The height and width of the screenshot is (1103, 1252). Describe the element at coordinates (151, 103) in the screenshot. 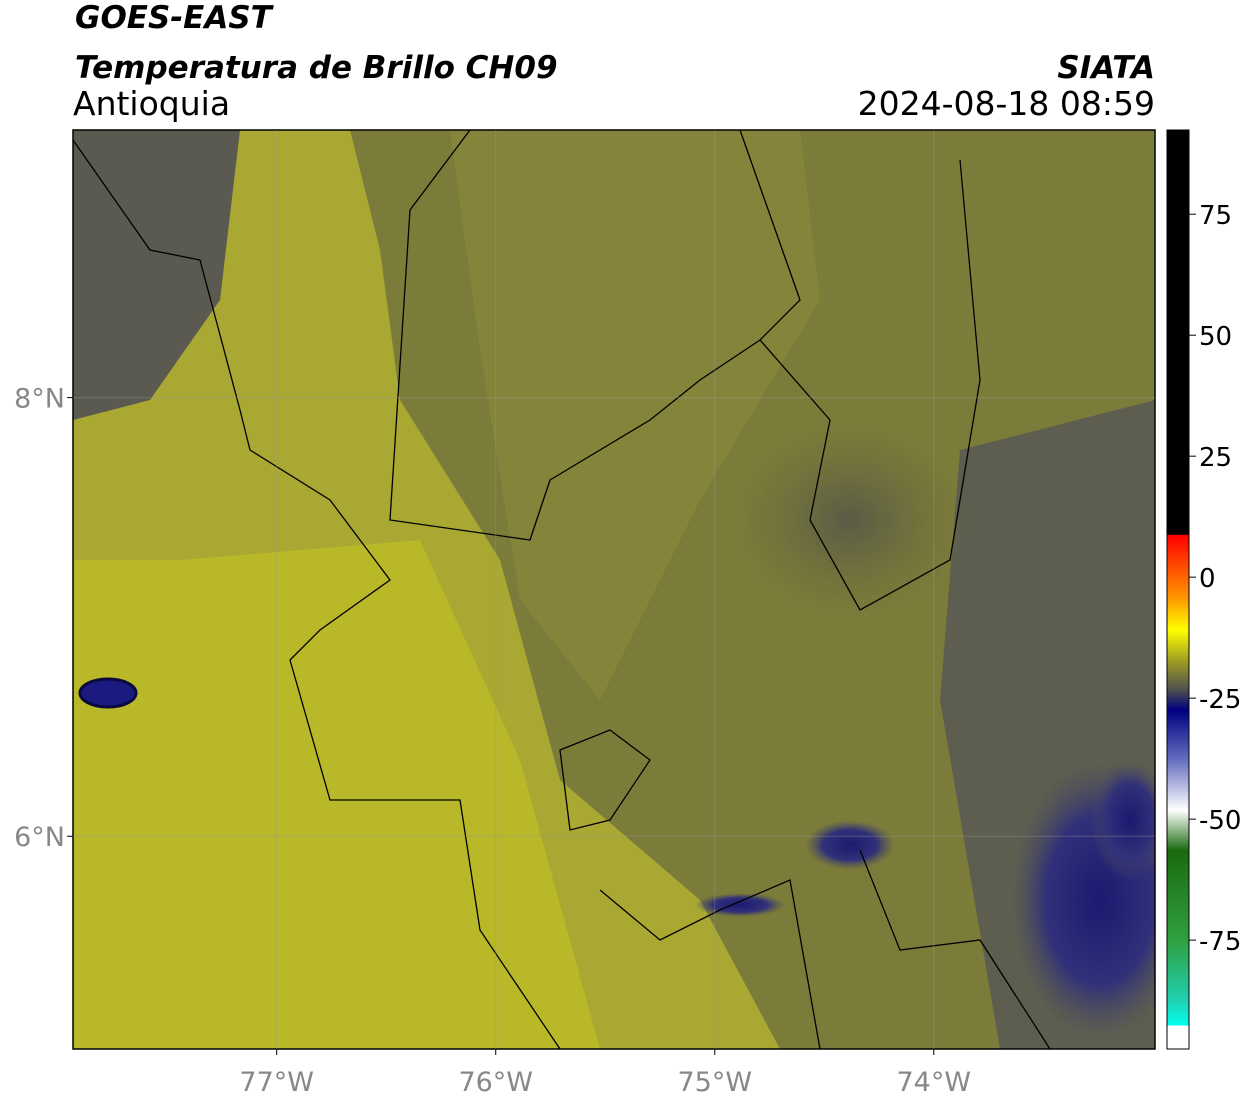

I see `region: Antioquia` at that location.